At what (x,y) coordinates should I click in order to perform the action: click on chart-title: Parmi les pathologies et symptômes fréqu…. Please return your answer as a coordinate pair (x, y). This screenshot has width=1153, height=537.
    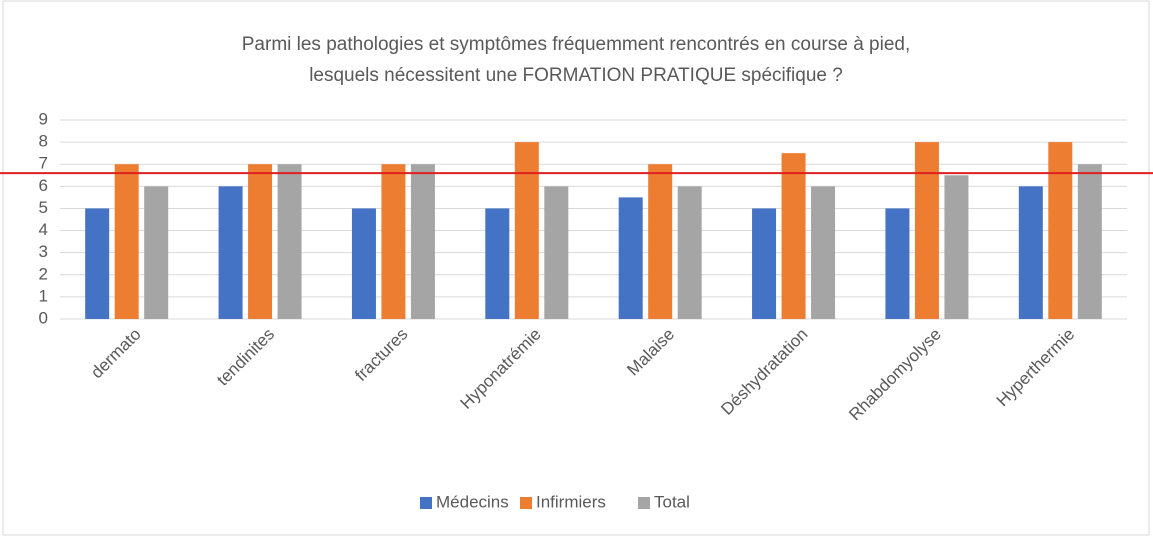
    Looking at the image, I should click on (576, 44).